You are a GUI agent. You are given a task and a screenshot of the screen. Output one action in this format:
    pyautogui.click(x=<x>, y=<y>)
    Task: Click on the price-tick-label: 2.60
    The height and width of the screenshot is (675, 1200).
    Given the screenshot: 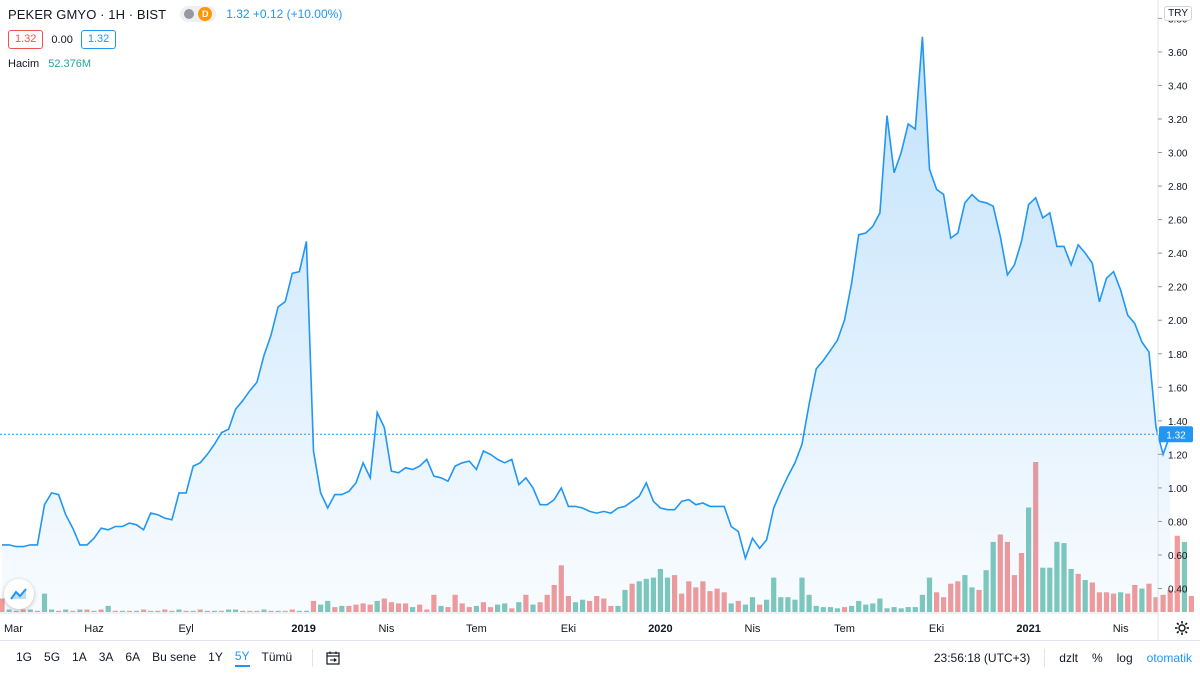 What is the action you would take?
    pyautogui.click(x=1178, y=221)
    